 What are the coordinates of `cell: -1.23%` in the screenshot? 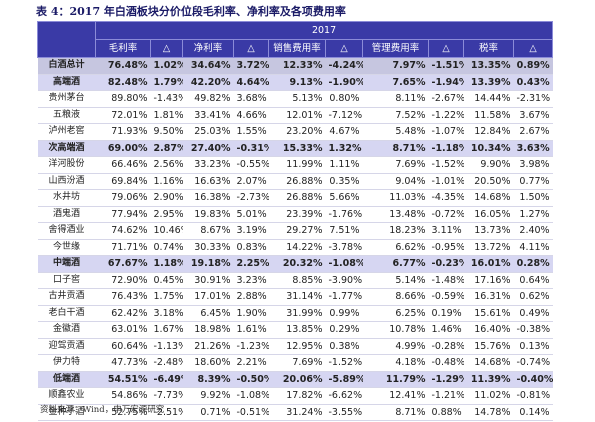 It's located at (251, 346).